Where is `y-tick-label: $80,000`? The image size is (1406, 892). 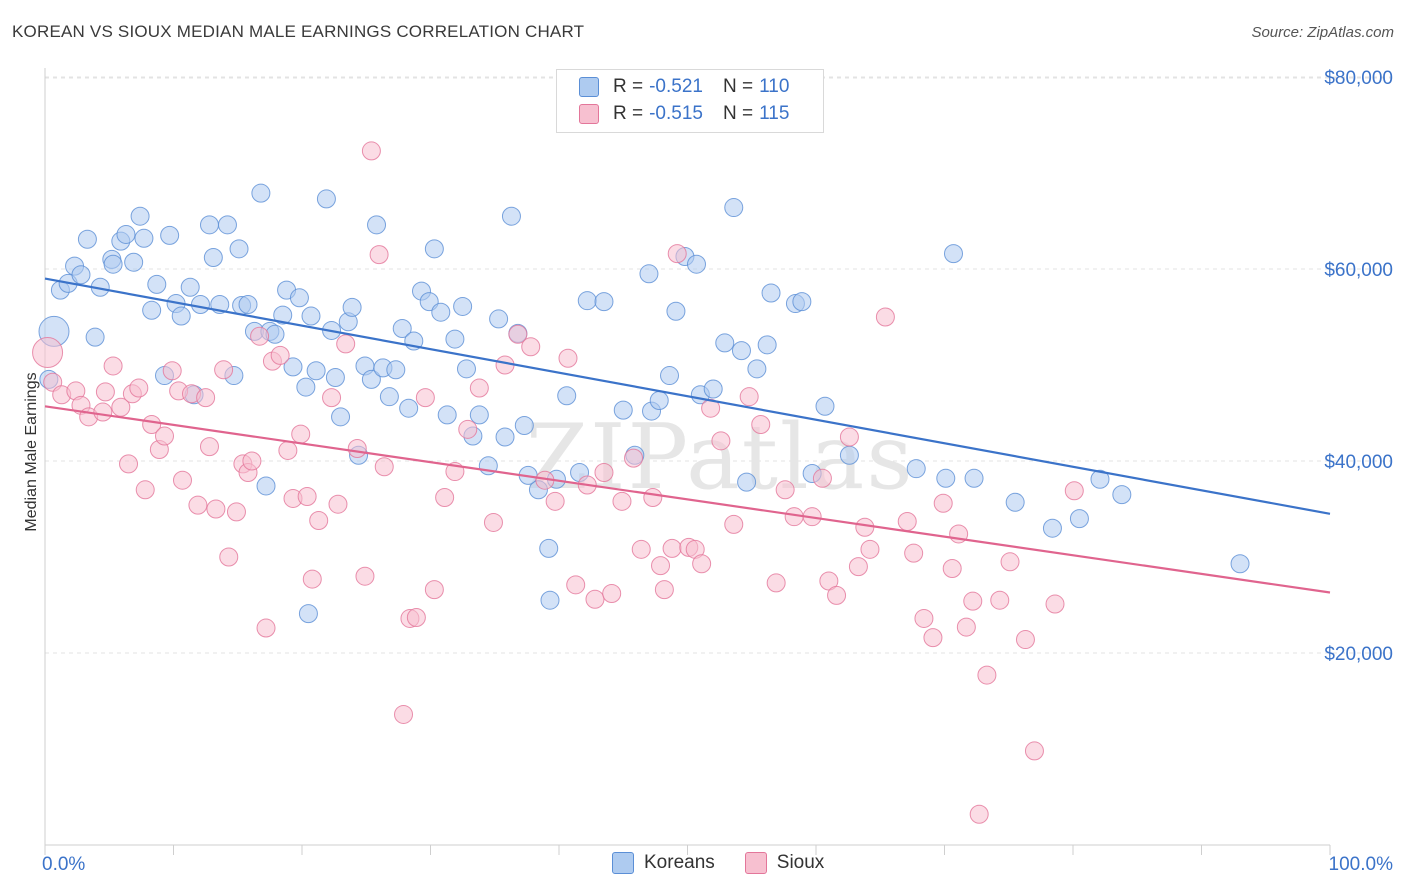 y-tick-label: $80,000 is located at coordinates (1358, 78).